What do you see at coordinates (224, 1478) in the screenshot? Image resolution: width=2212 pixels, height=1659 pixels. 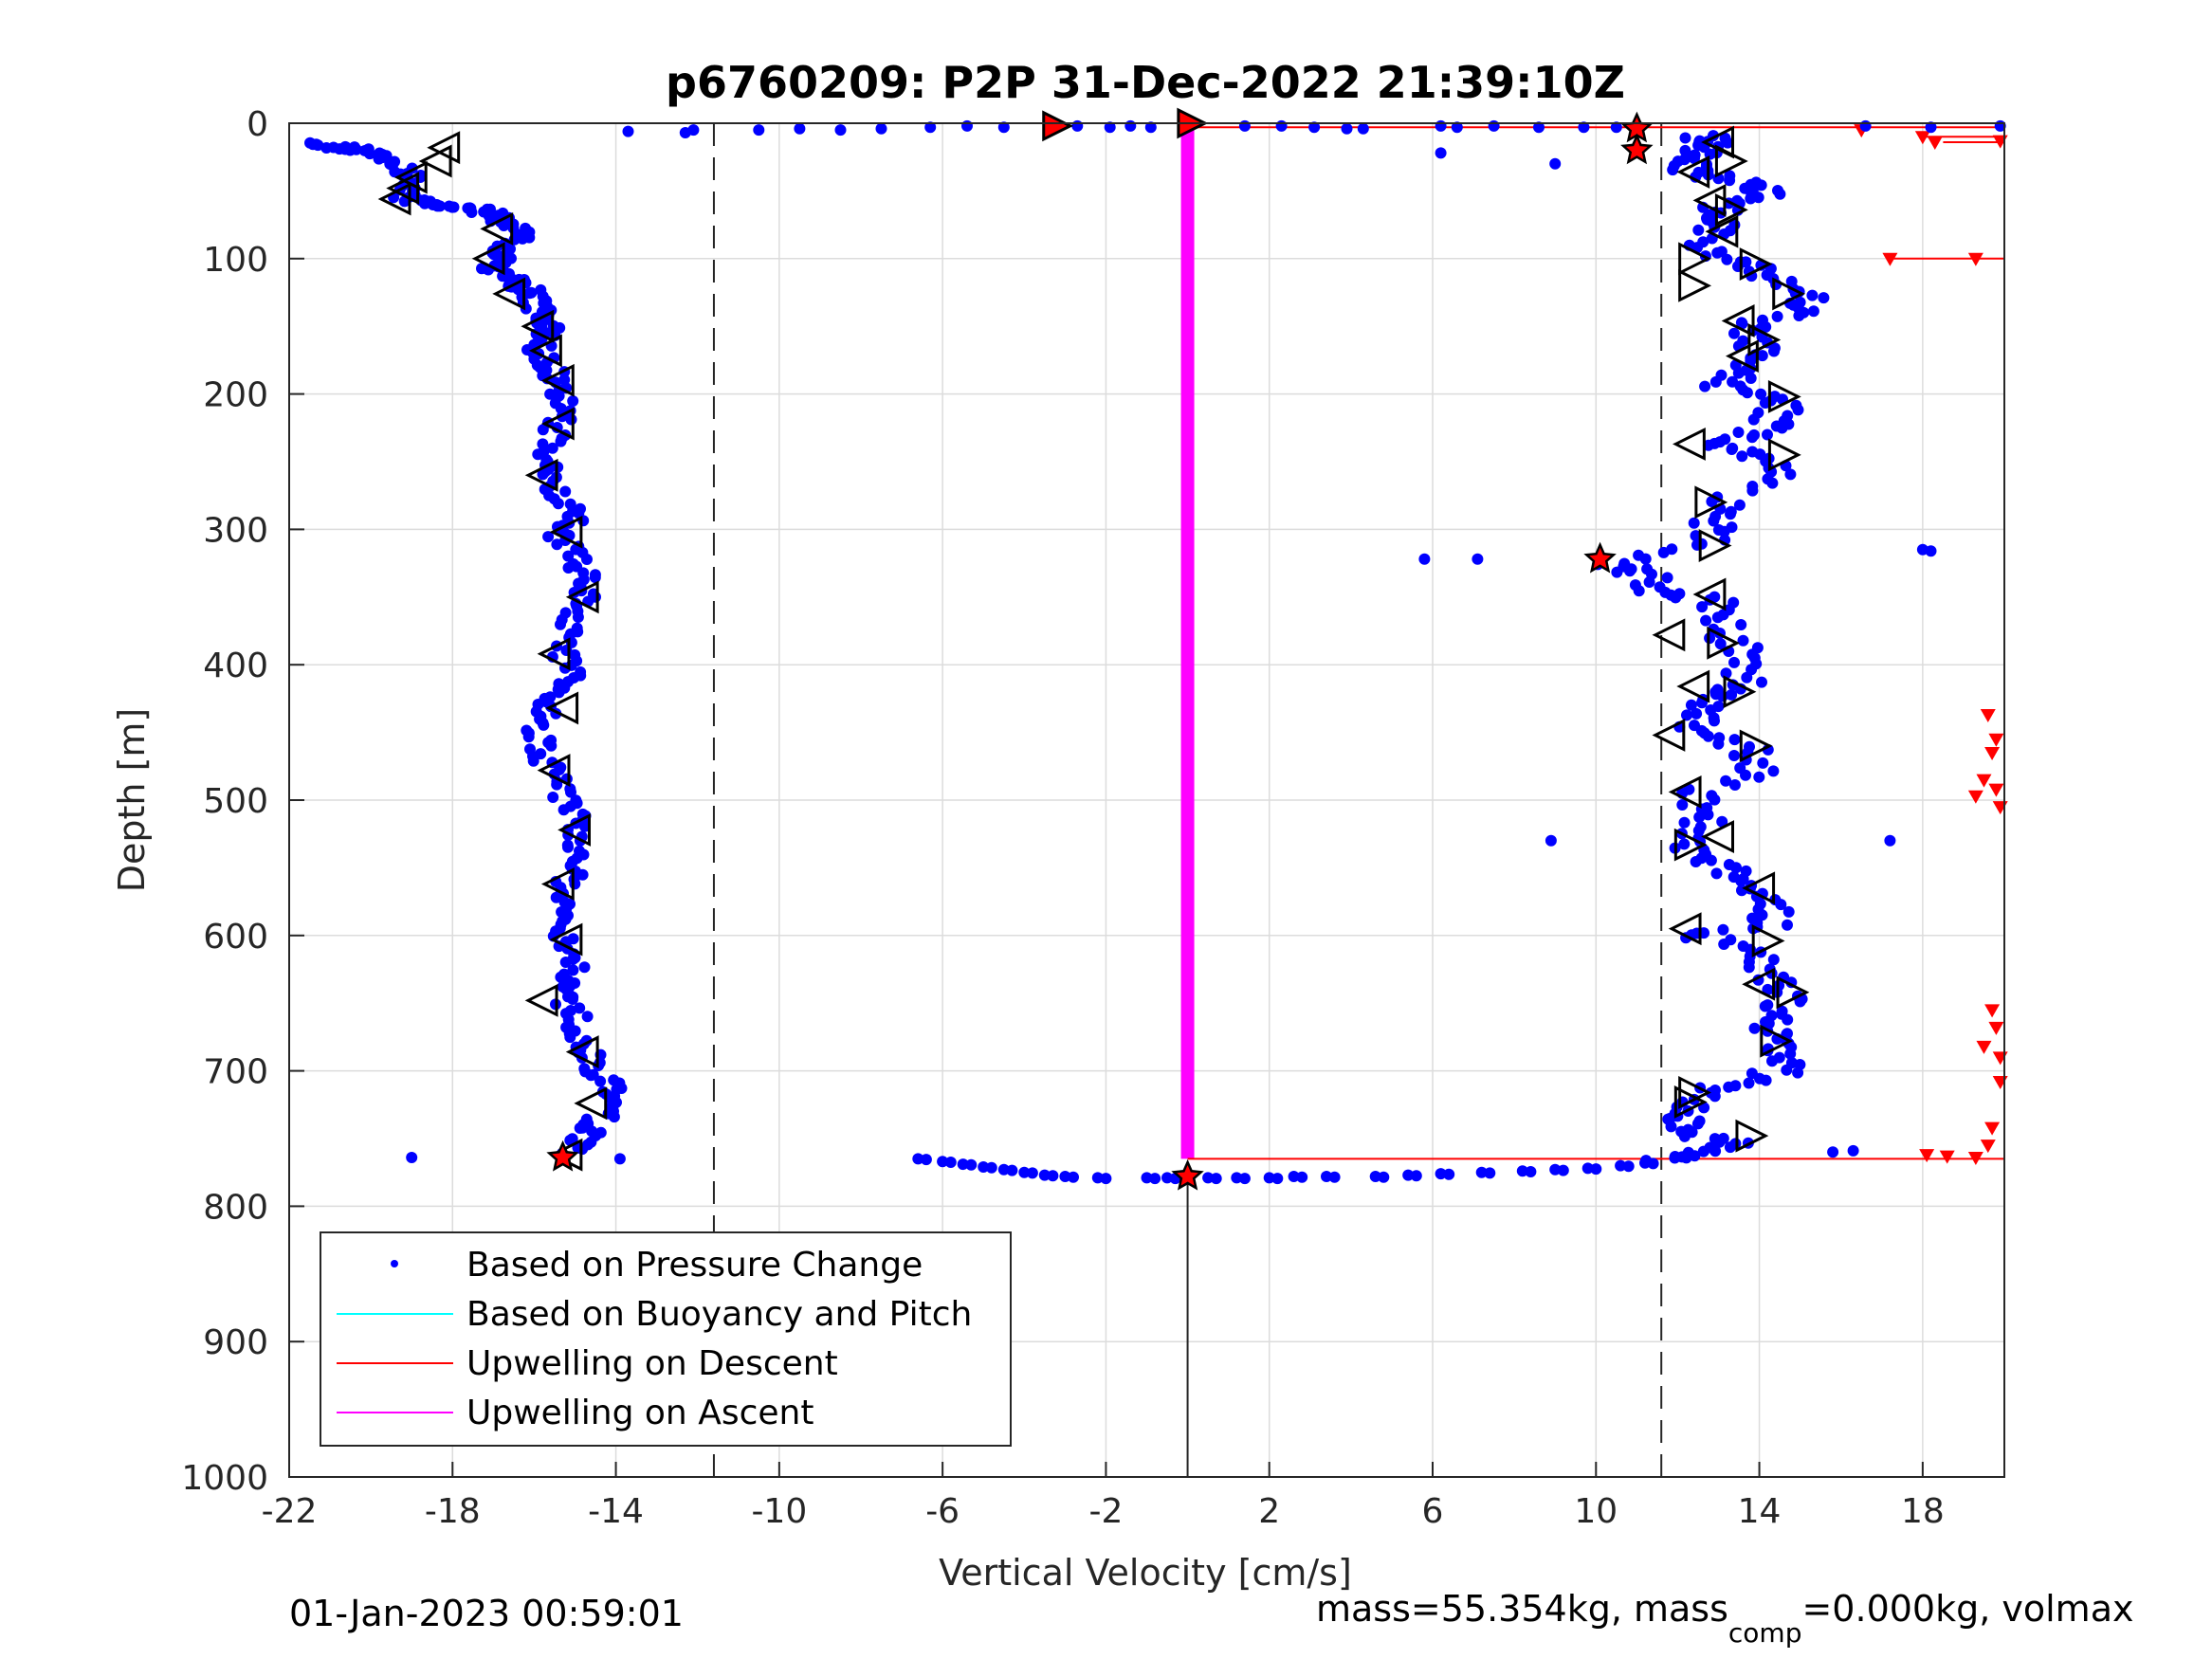 I see `y-tick-label: 1000` at bounding box center [224, 1478].